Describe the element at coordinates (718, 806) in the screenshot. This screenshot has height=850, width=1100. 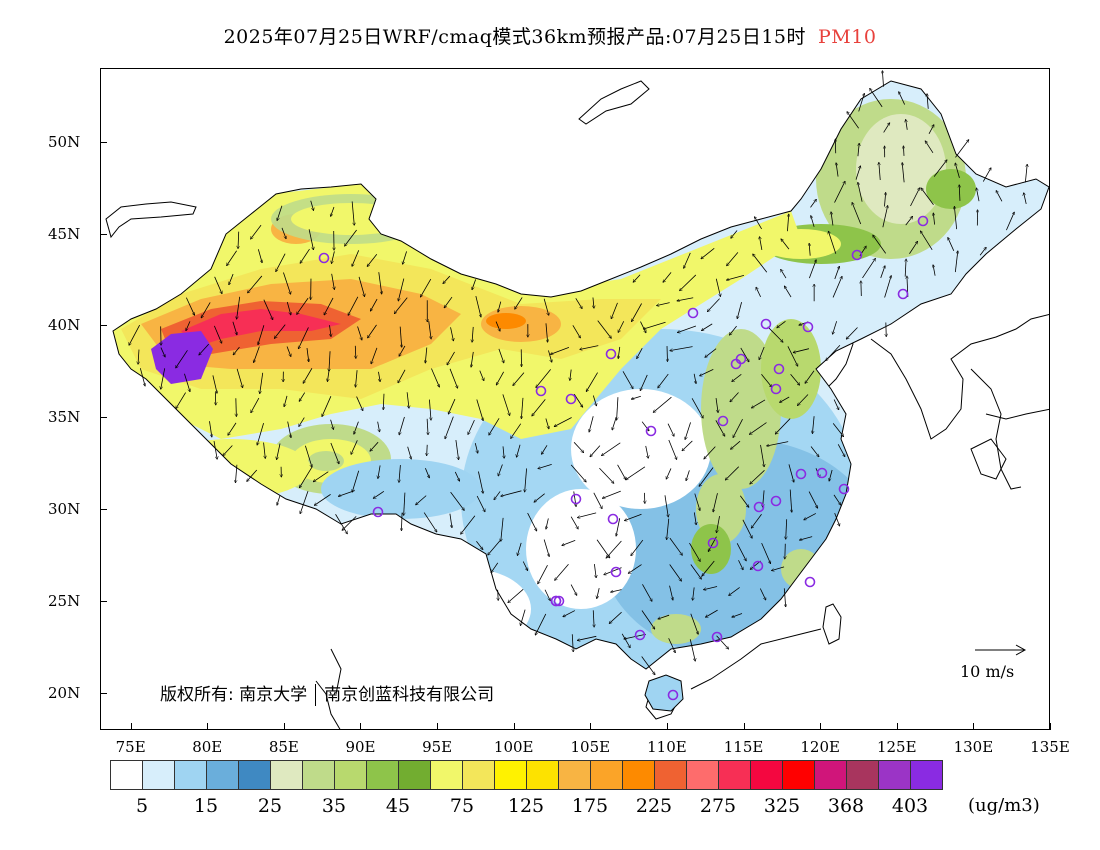
I see `legend-label: 275` at that location.